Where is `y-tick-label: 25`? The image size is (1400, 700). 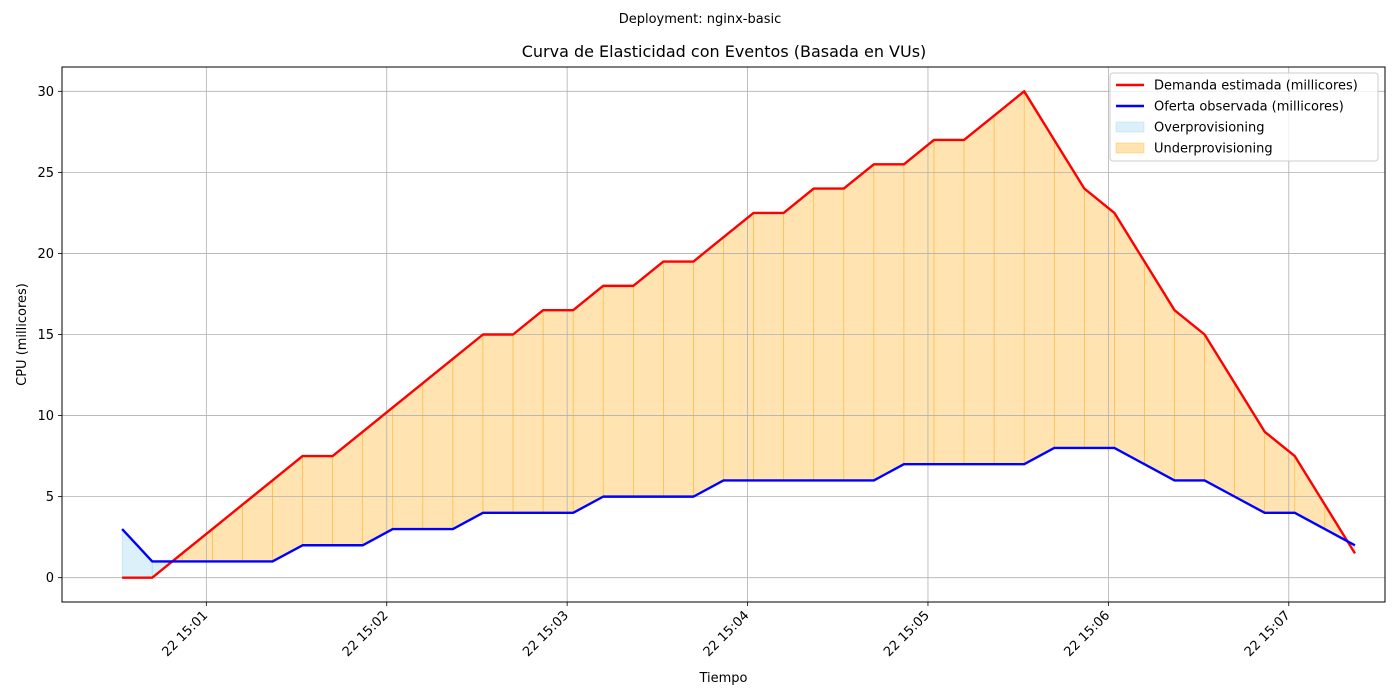 y-tick-label: 25 is located at coordinates (45, 173).